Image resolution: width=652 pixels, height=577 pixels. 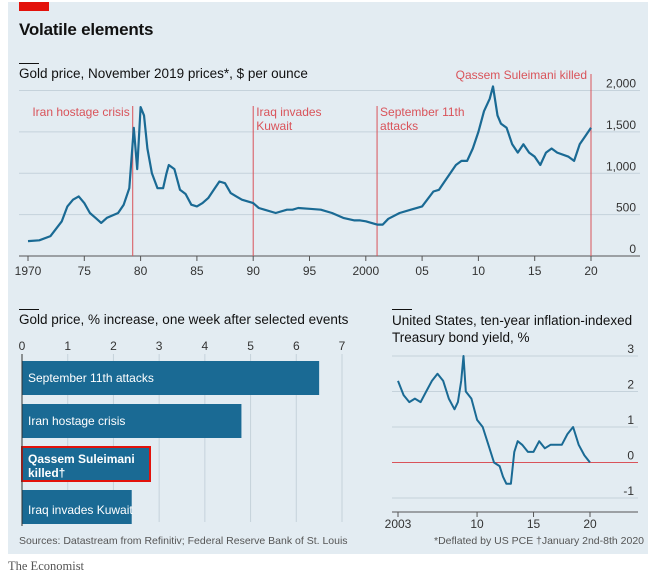 What do you see at coordinates (91, 378) in the screenshot?
I see `bar-label: September 11th attacks` at bounding box center [91, 378].